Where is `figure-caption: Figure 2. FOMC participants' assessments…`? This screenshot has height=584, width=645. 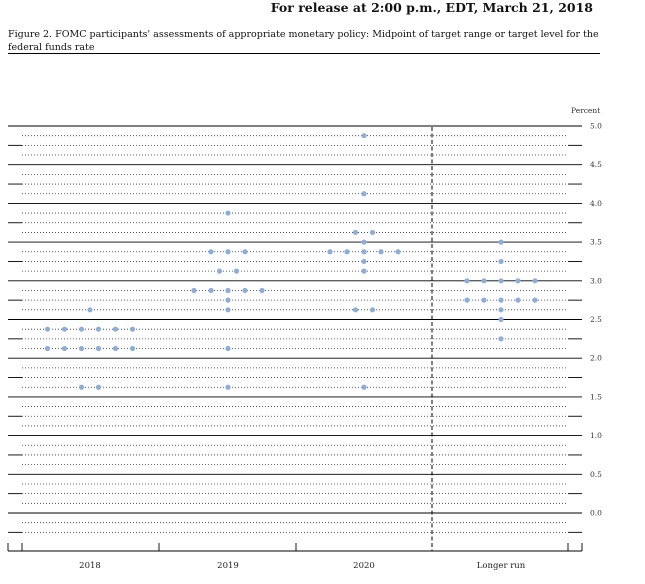 figure-caption: Figure 2. FOMC participants' assessments… is located at coordinates (303, 41).